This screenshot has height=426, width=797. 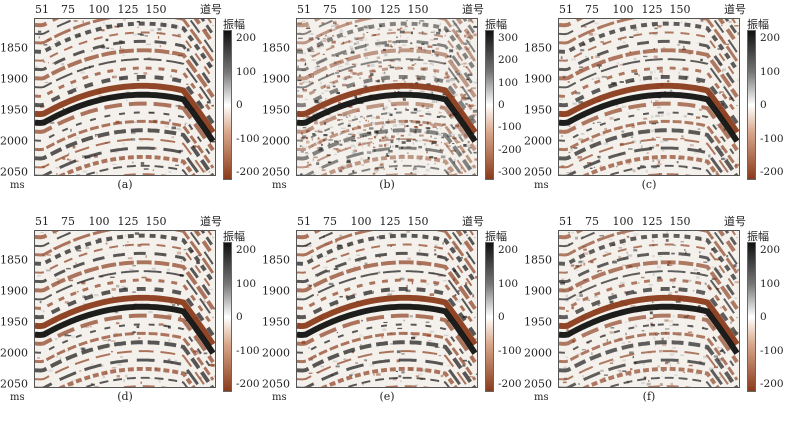 I want to click on x-tick-label: 75, so click(x=330, y=221).